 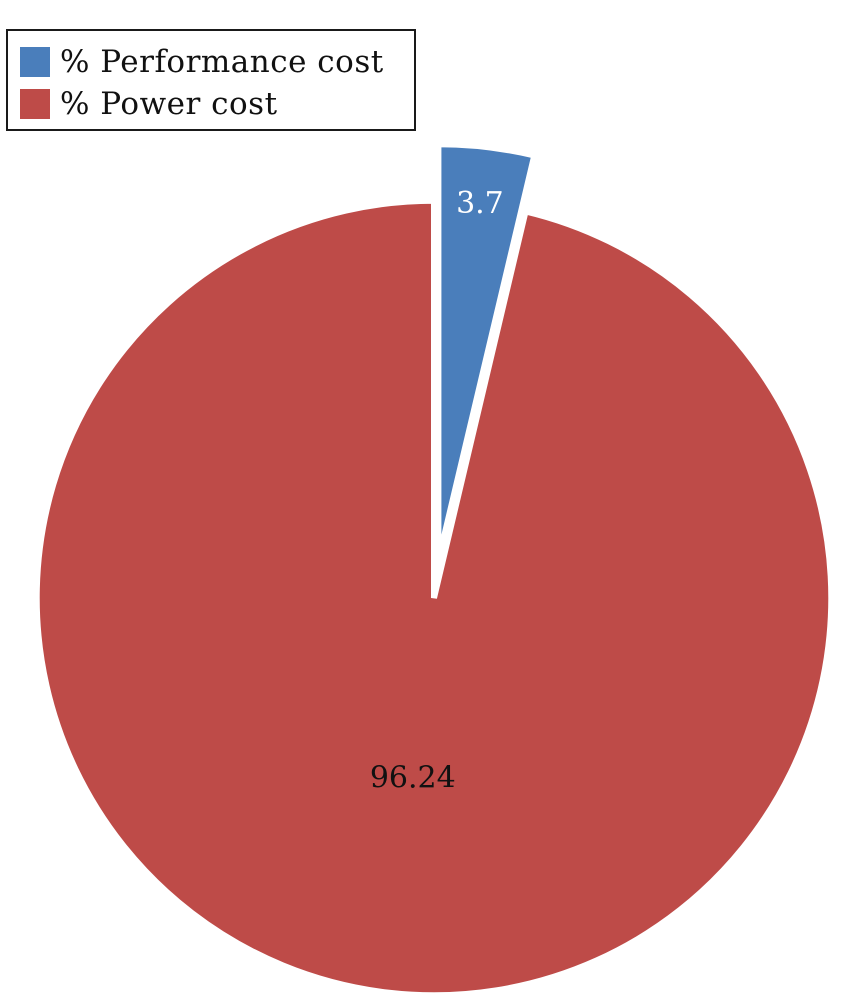 I want to click on legend: % Performance cost % Power cost, so click(x=211, y=80).